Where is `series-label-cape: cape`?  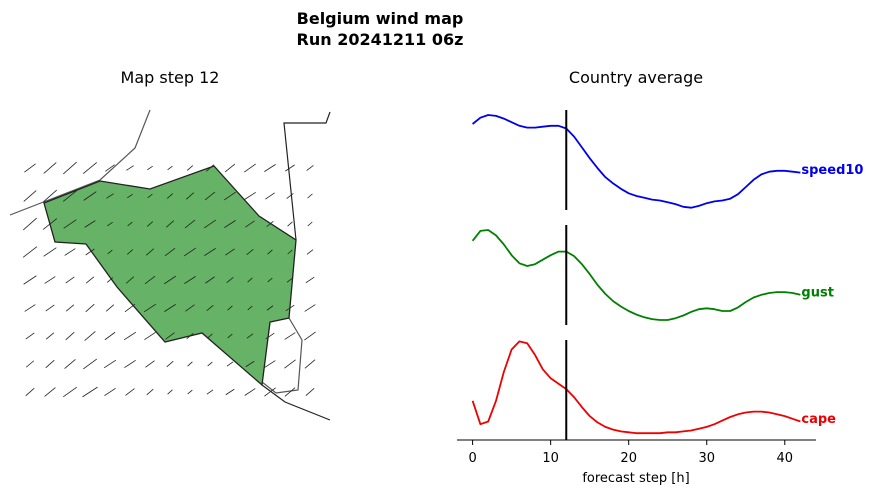 series-label-cape: cape is located at coordinates (818, 419).